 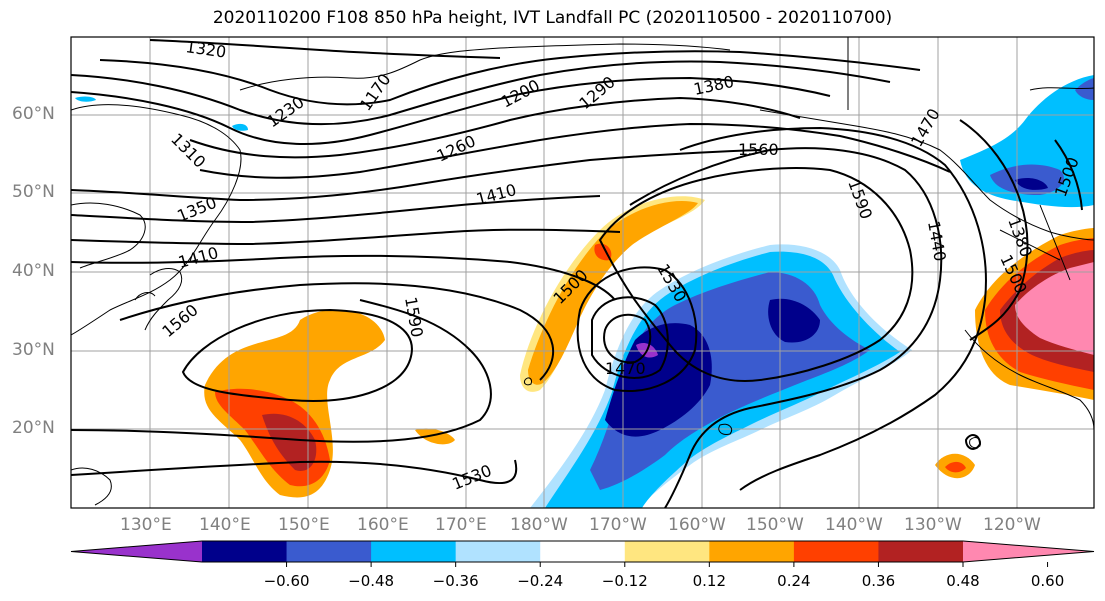 I want to click on lon-label: 130°E, so click(x=146, y=525).